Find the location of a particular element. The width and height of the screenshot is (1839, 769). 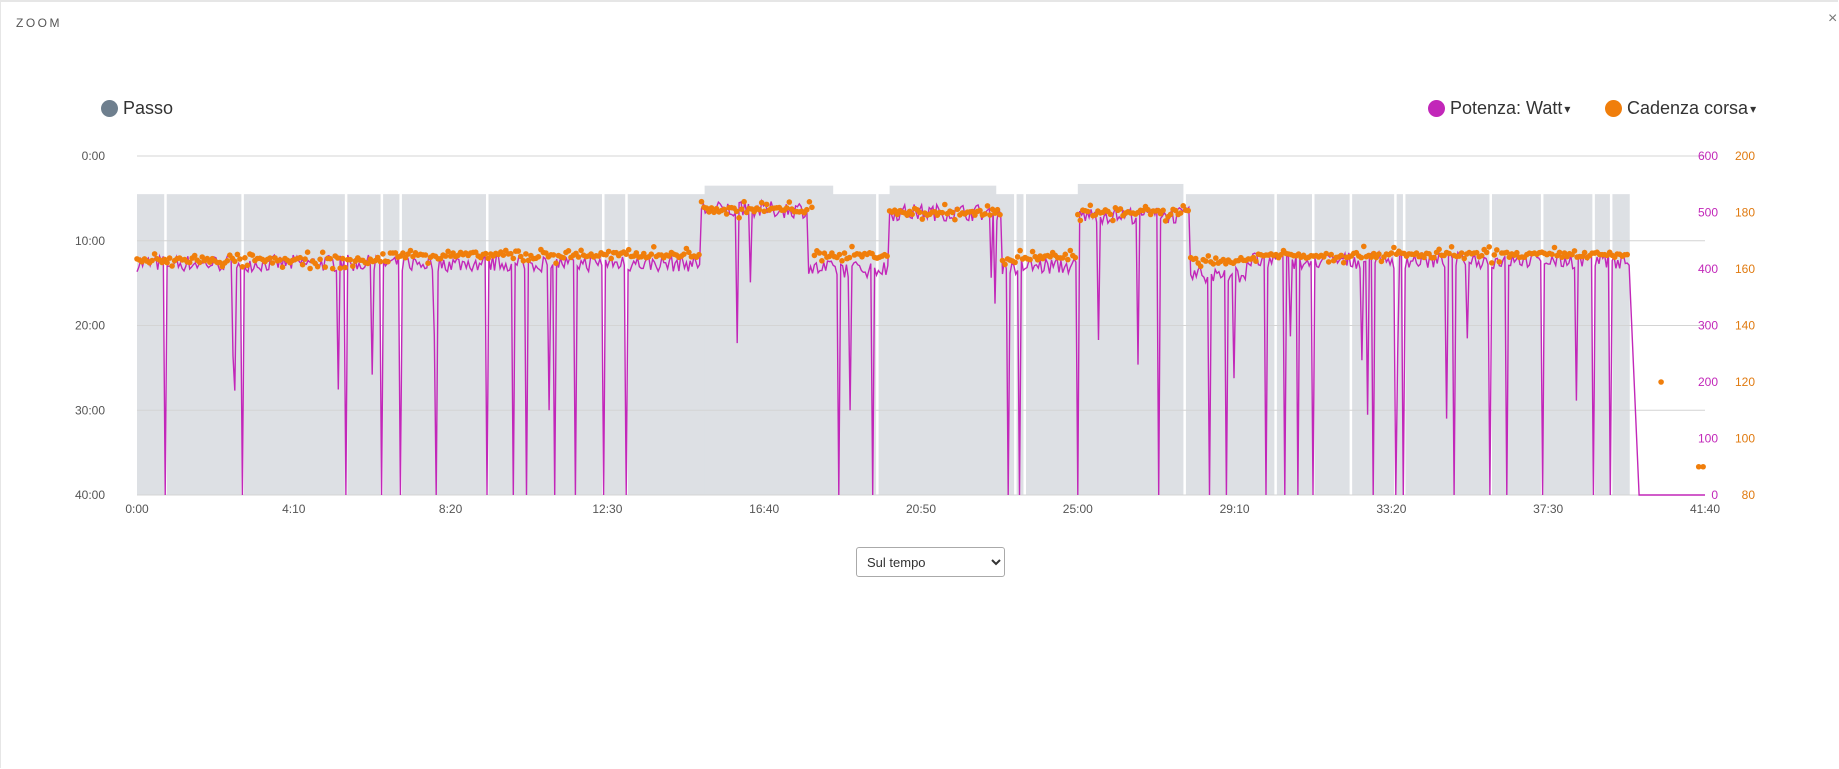

x-tick-label: 4:10 is located at coordinates (294, 509).